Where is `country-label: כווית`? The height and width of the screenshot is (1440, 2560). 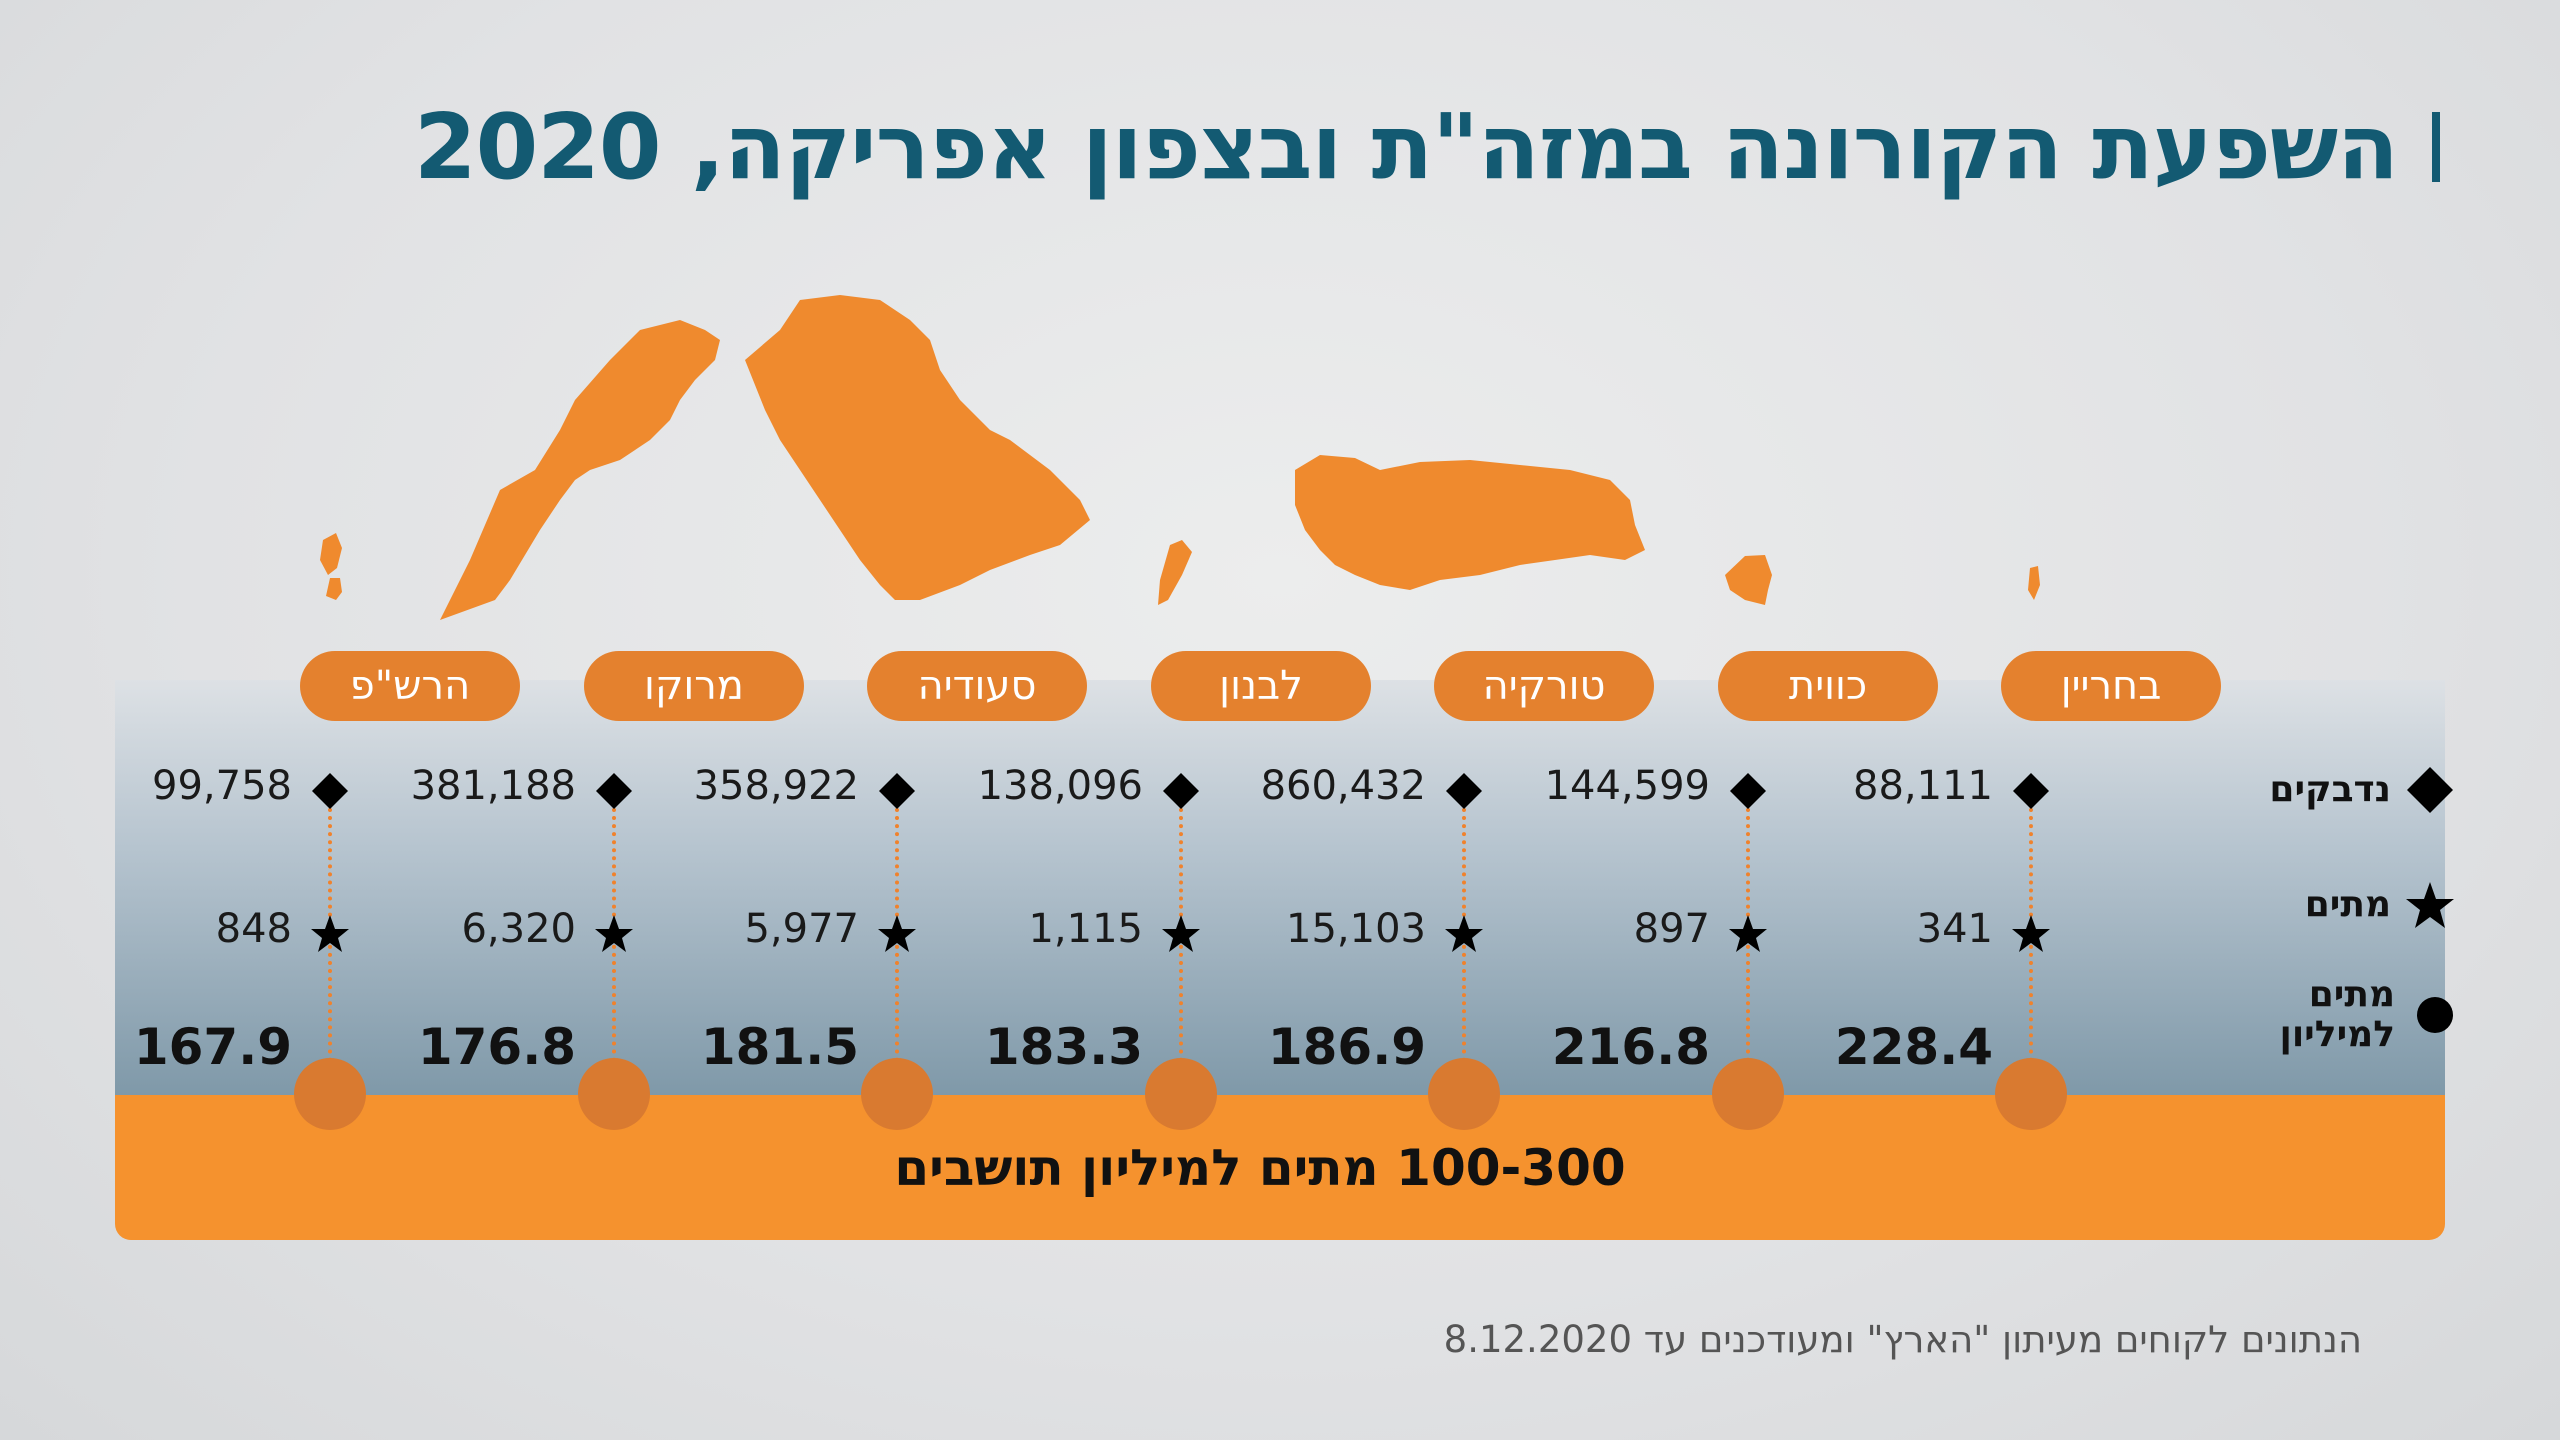 country-label: כווית is located at coordinates (1828, 686).